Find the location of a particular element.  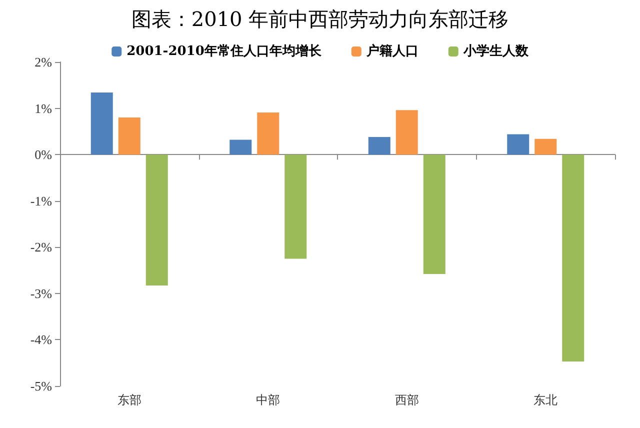

legend-label: 小学生人数 is located at coordinates (496, 51).